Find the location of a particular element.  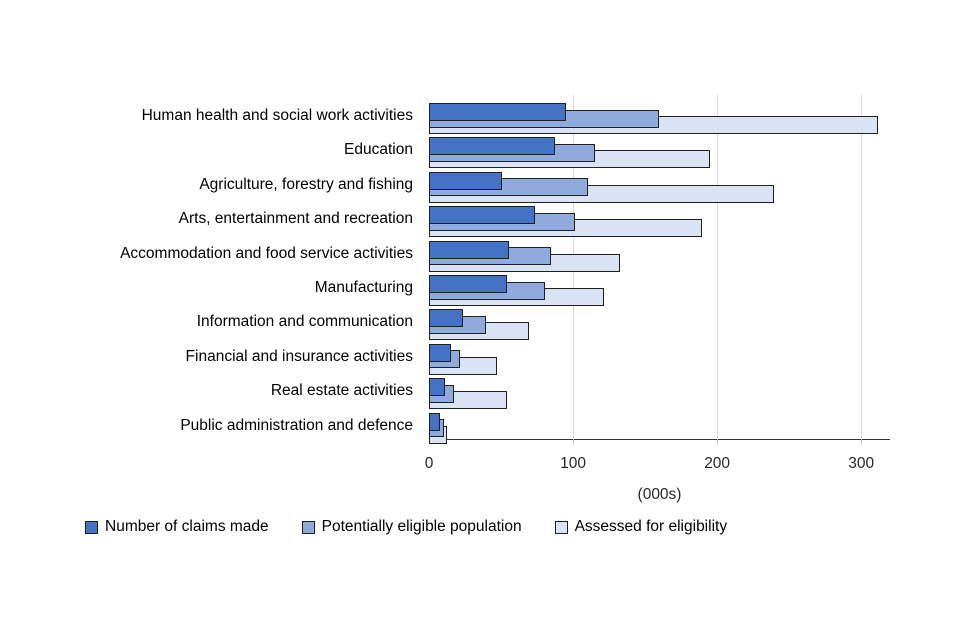

bar-series1-row2 is located at coordinates (492, 146).